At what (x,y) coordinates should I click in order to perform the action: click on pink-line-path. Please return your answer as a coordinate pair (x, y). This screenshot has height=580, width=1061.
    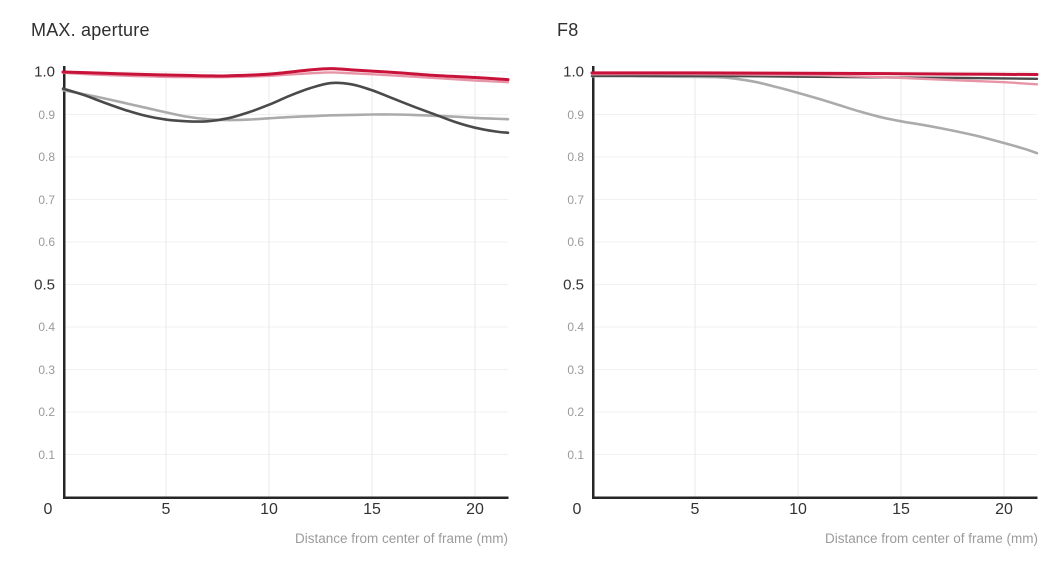
    Looking at the image, I should click on (285, 77).